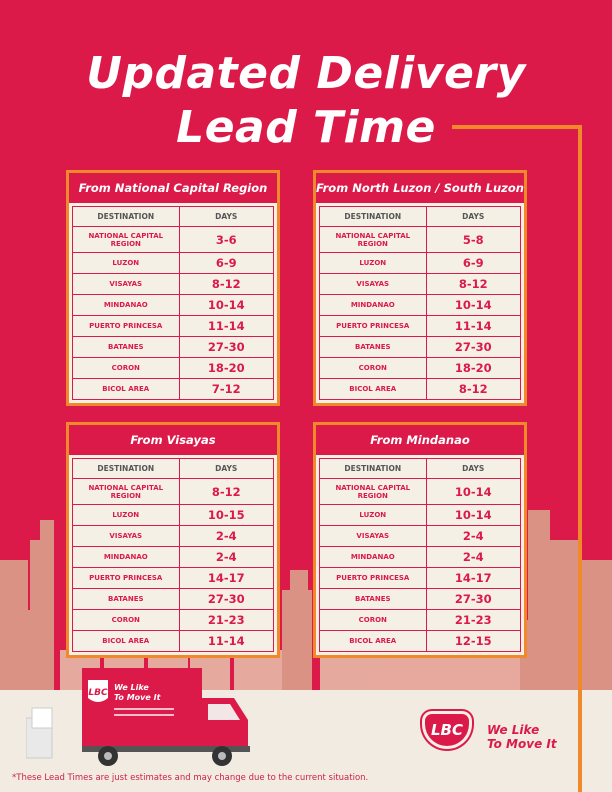 The width and height of the screenshot is (612, 792). I want to click on table-row: MINDANAO 10-14, so click(173, 305).